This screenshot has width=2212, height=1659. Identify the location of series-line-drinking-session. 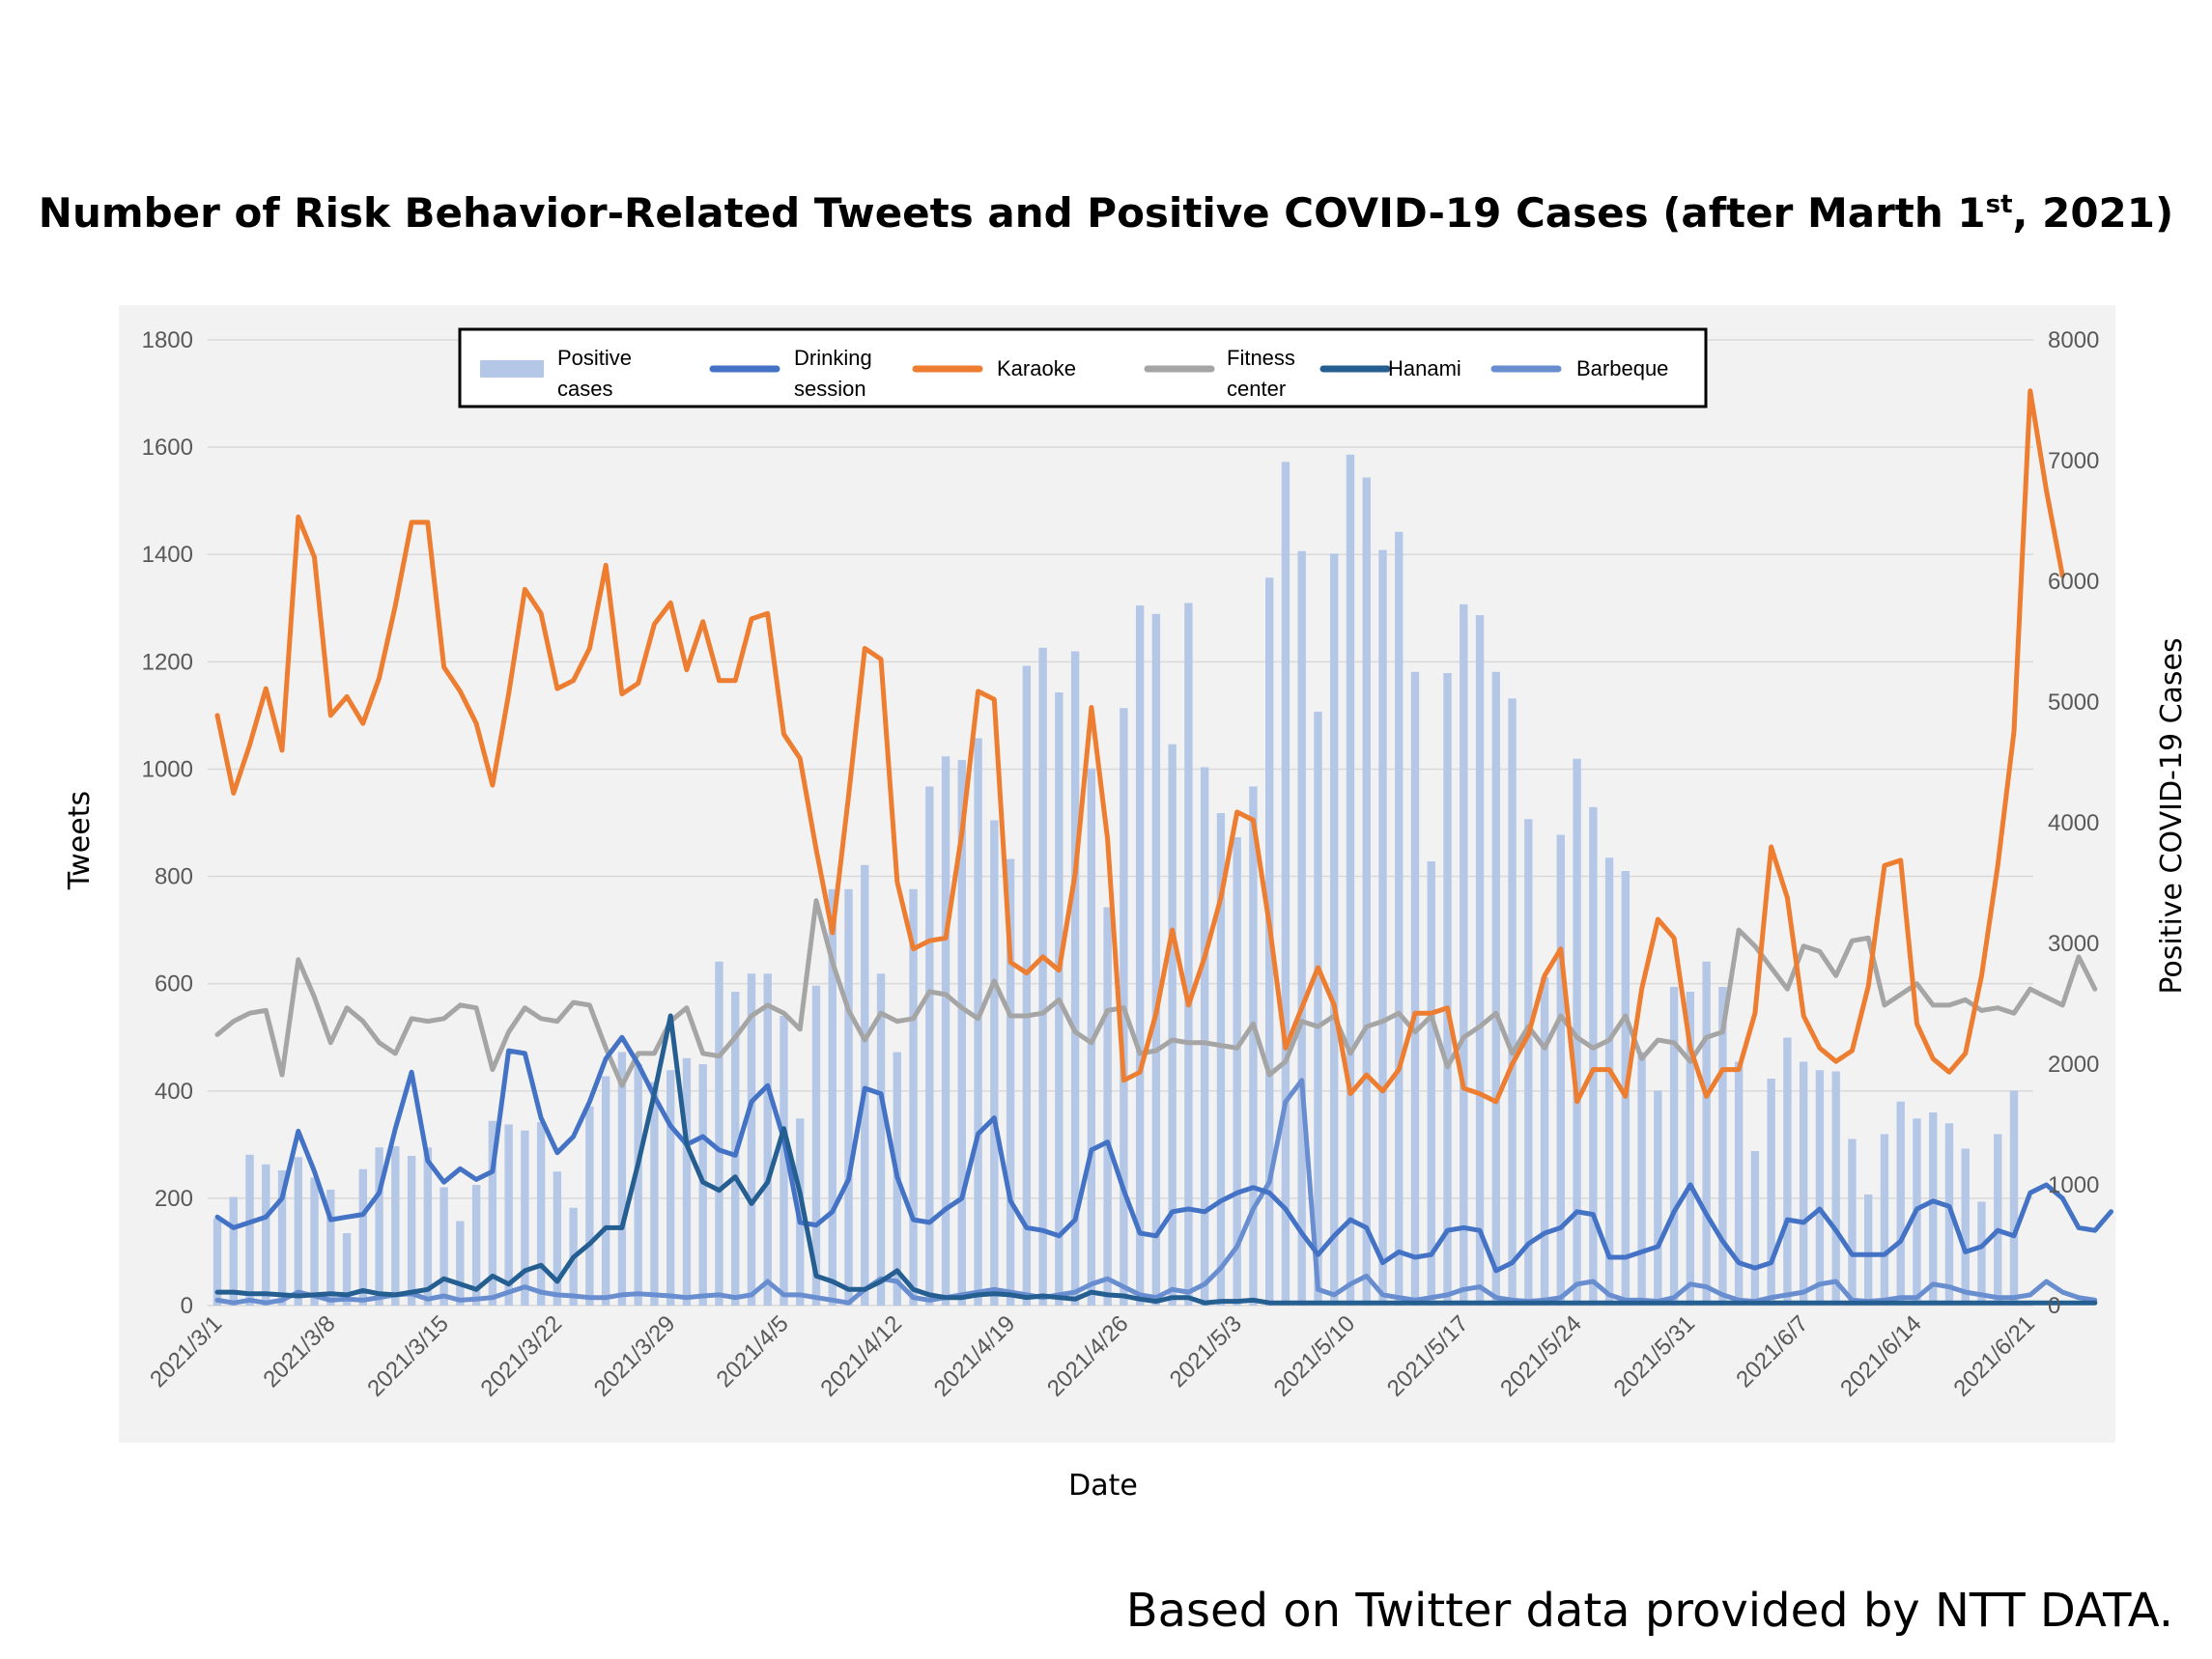
(1163, 1154).